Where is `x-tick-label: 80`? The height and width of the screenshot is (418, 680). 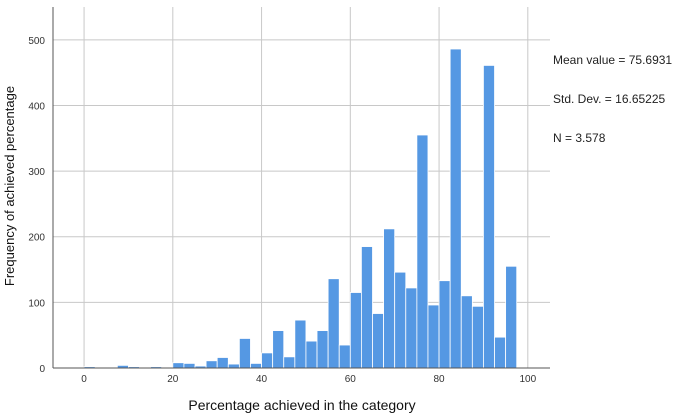
x-tick-label: 80 is located at coordinates (440, 379).